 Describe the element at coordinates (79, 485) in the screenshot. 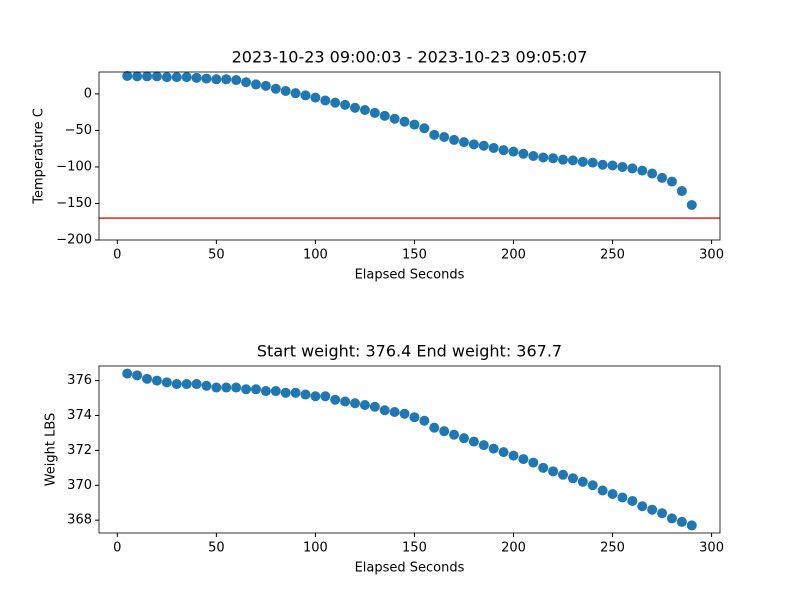

I see `y-tick-label: 370` at that location.